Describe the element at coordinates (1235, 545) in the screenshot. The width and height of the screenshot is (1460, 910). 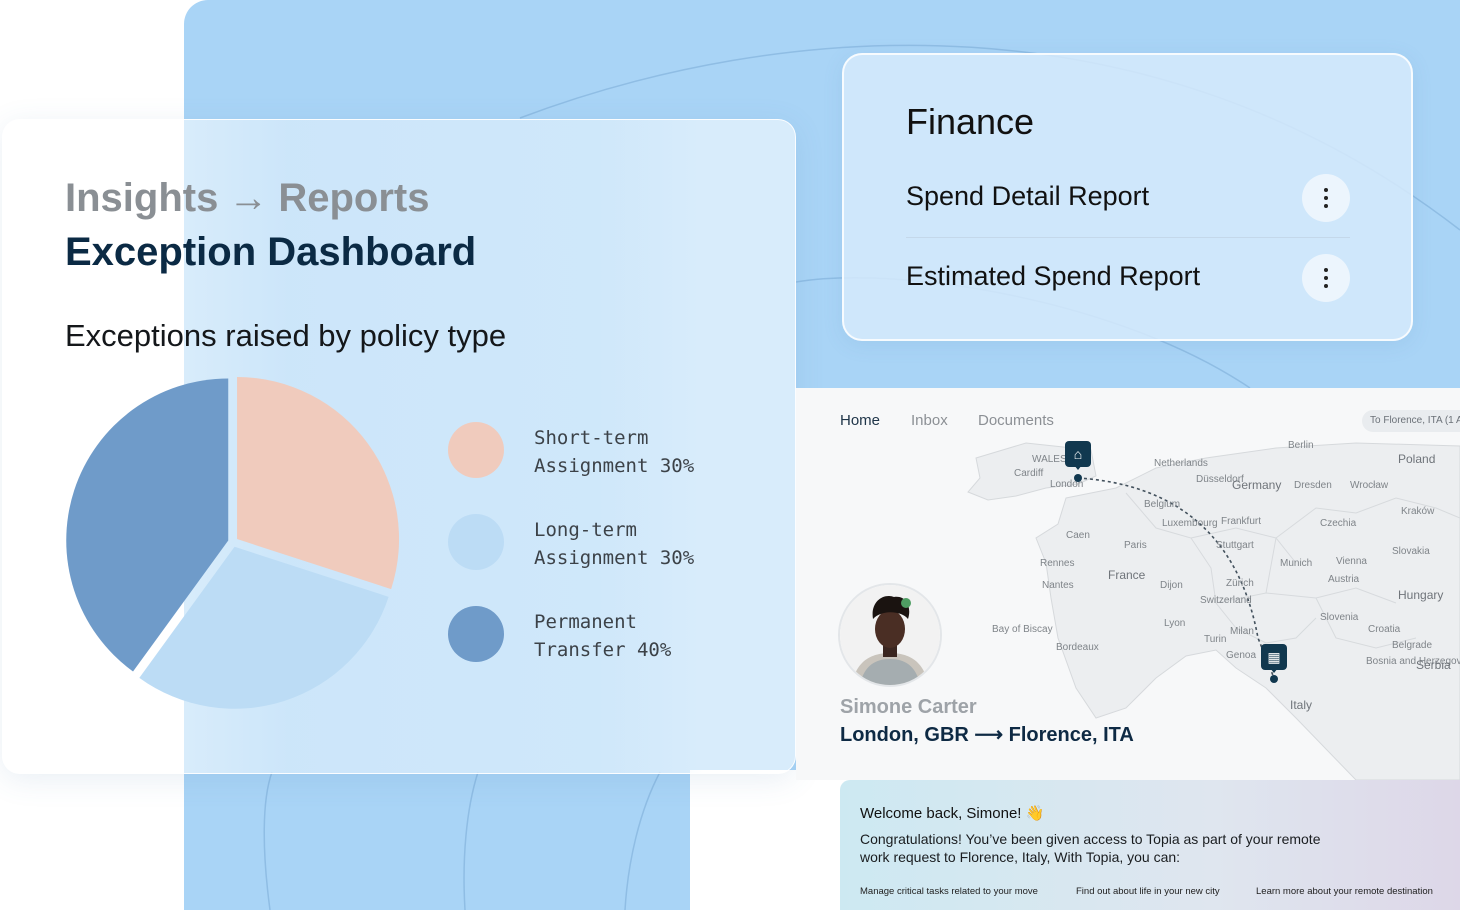
I see `map-label: Stuttgart` at that location.